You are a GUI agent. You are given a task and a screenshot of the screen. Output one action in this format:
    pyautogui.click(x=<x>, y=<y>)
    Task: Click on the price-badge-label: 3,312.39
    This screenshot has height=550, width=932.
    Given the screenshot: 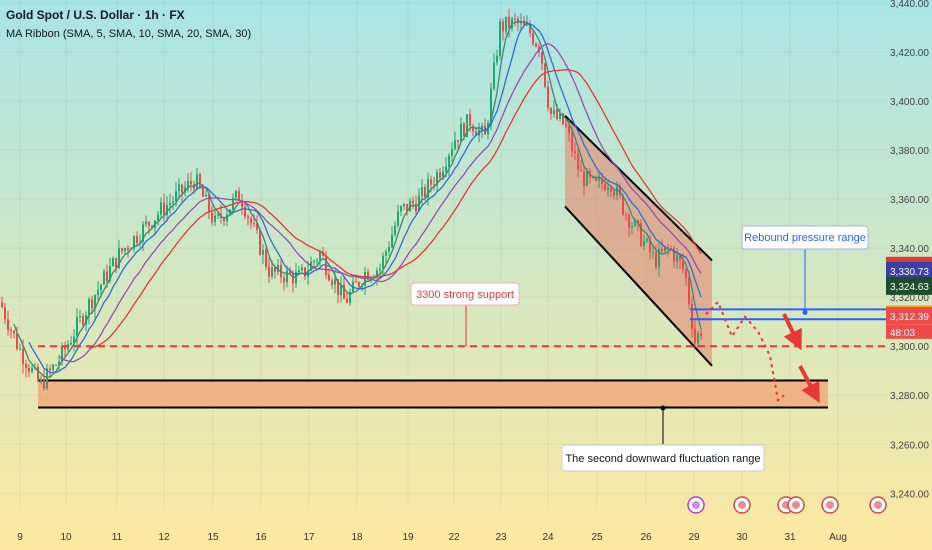 What is the action you would take?
    pyautogui.click(x=909, y=317)
    